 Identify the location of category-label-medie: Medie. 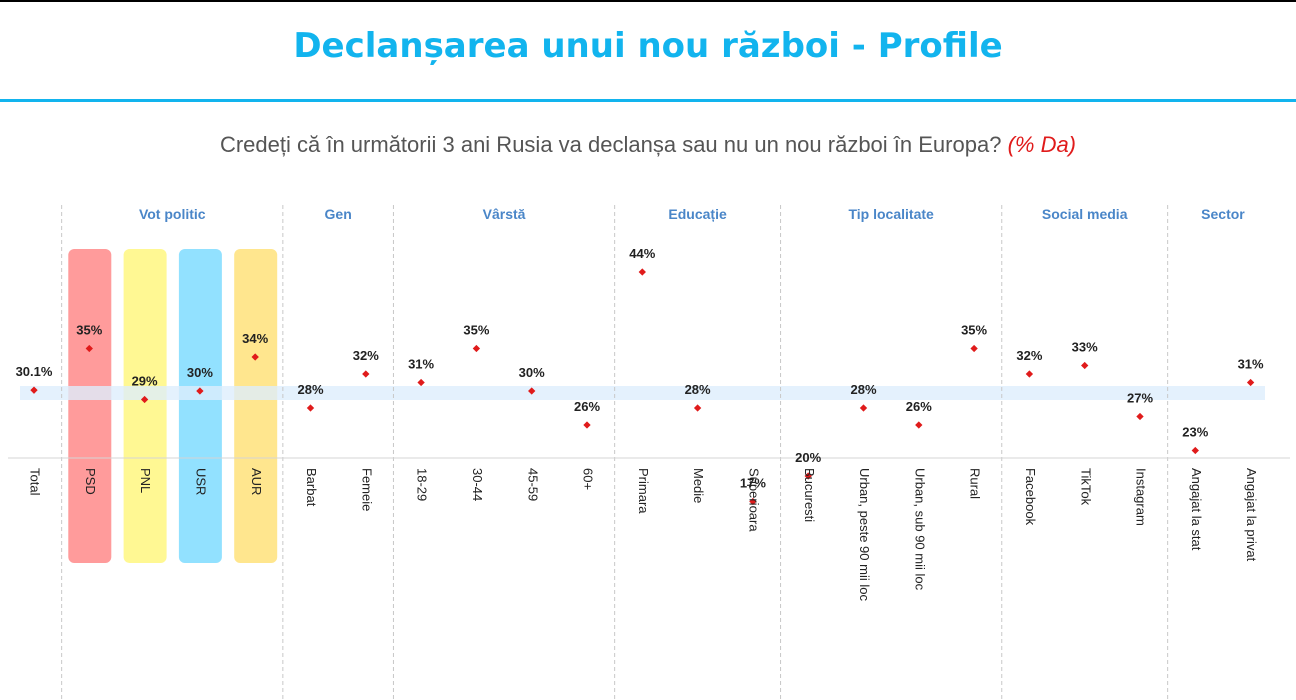
(698, 485).